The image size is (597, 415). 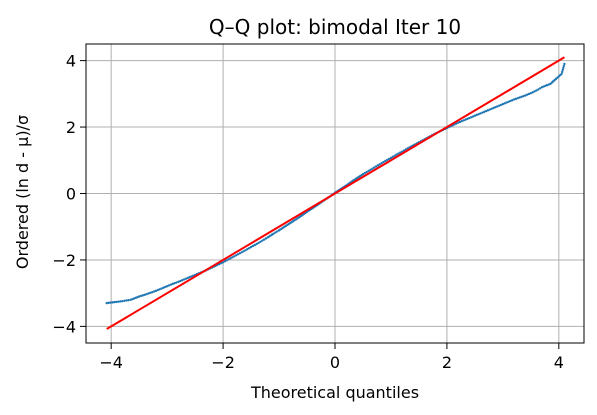 I want to click on y-tick-label: 2, so click(x=71, y=127).